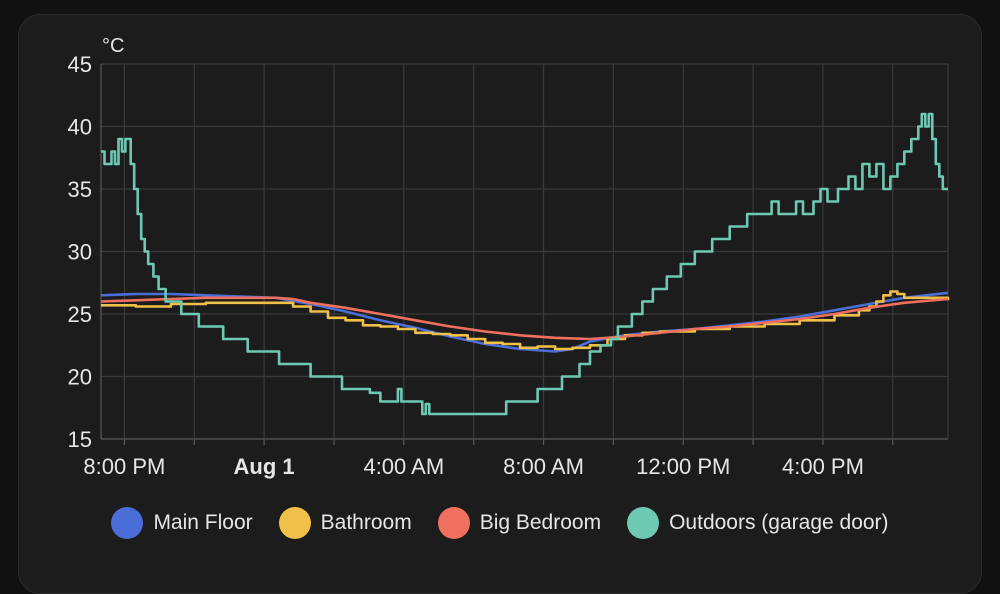 This screenshot has height=594, width=1000. What do you see at coordinates (540, 522) in the screenshot?
I see `legend-label: Big Bedroom` at bounding box center [540, 522].